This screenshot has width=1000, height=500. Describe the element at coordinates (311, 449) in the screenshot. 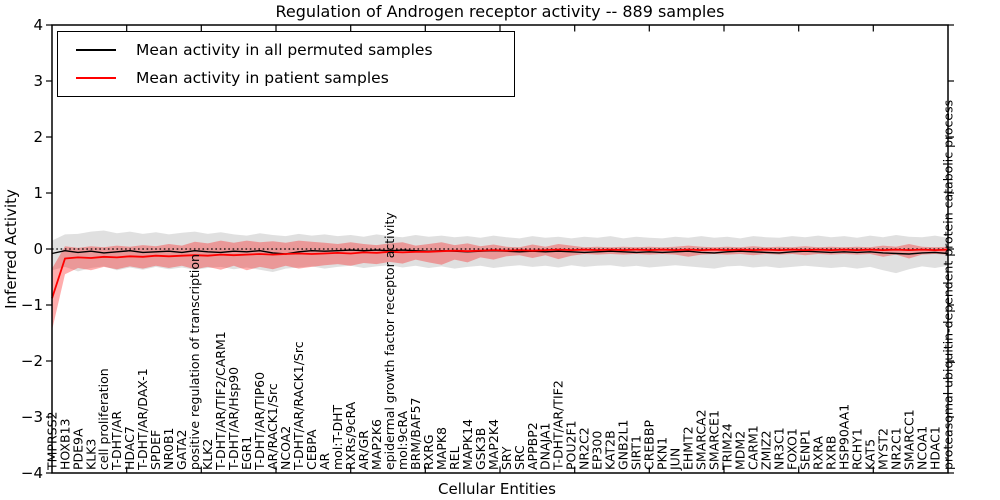

I see `x-tick-label: CEBPA` at that location.